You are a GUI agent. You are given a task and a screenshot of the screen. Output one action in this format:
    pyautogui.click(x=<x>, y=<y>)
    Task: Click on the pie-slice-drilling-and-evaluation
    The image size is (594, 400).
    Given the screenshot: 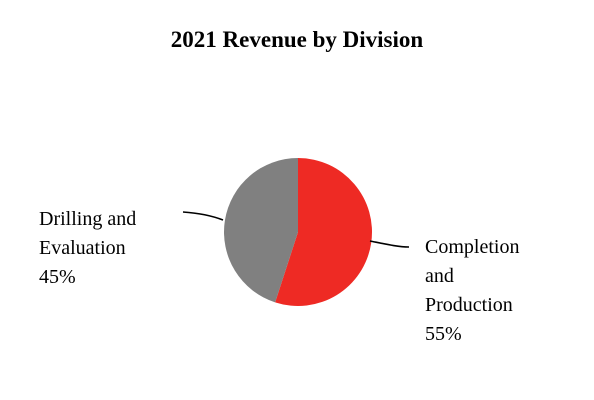 What is the action you would take?
    pyautogui.click(x=261, y=230)
    